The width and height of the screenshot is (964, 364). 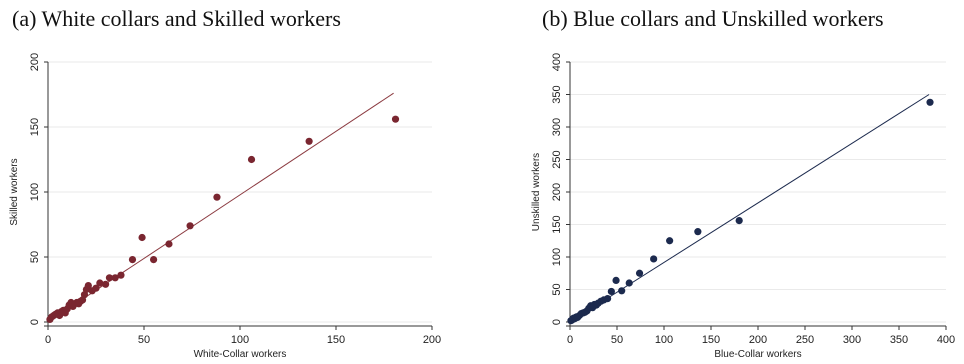 I want to click on x-tick-label: 400, so click(x=946, y=340).